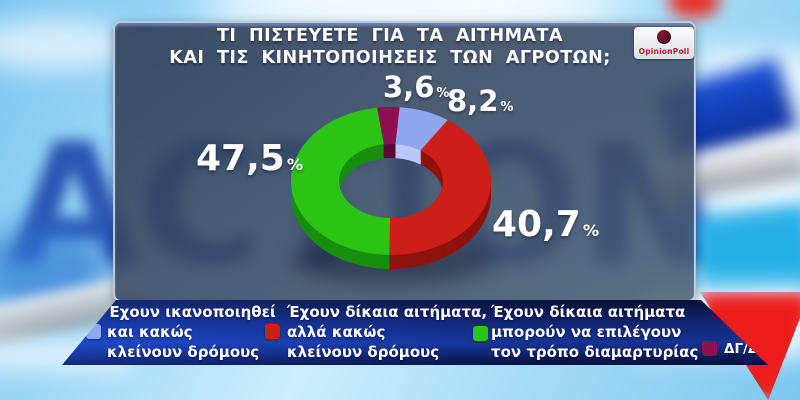  I want to click on opinionpoll-logo-text: OpinionPoll, so click(664, 51).